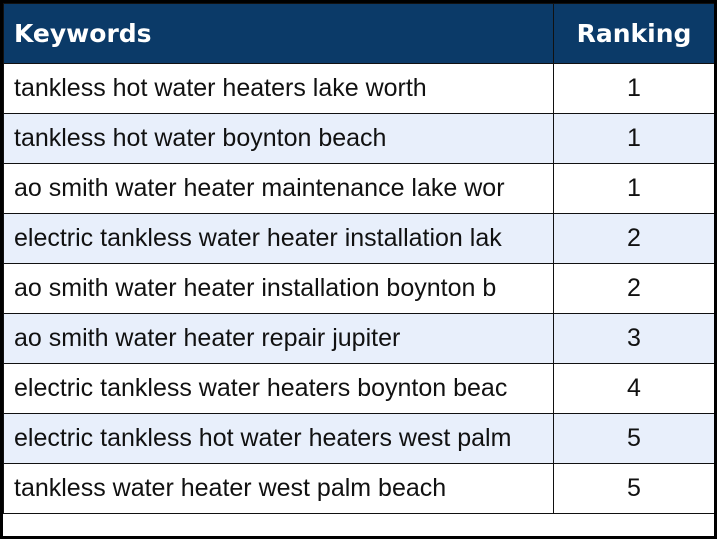 The width and height of the screenshot is (717, 539). I want to click on table-row: tankless hot water boynton beach 1, so click(358, 138).